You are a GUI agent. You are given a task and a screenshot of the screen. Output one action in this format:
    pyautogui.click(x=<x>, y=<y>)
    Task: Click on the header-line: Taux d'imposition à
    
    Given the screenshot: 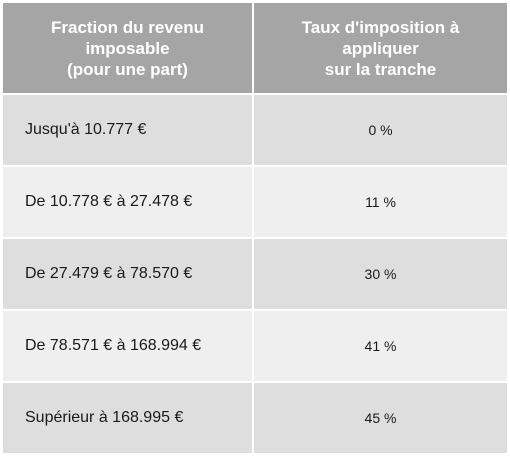 What is the action you would take?
    pyautogui.click(x=380, y=27)
    